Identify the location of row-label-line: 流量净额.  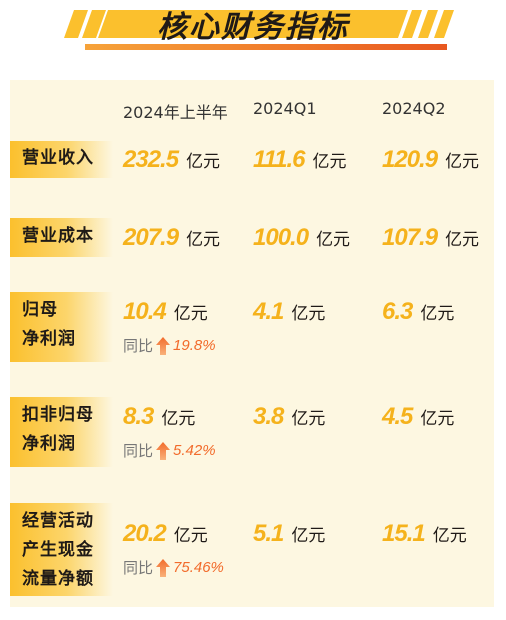
(58, 579).